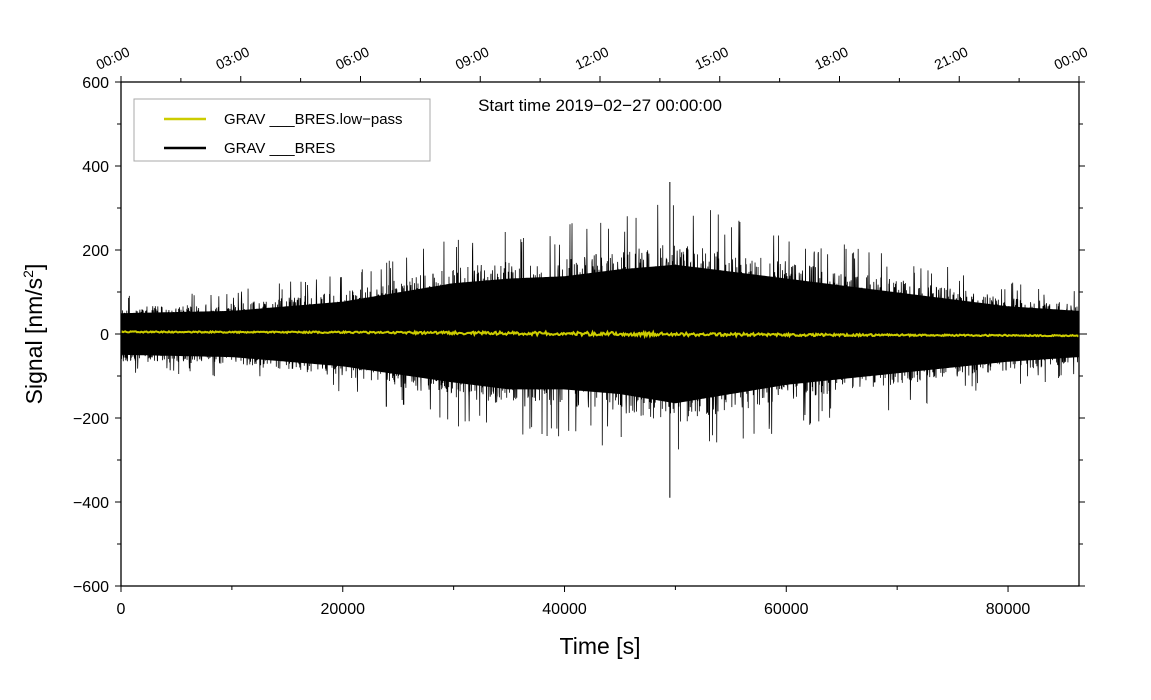 This screenshot has height=700, width=1151. I want to click on start-time-annotation: Start time 2019−02−27 00:00:00, so click(600, 105).